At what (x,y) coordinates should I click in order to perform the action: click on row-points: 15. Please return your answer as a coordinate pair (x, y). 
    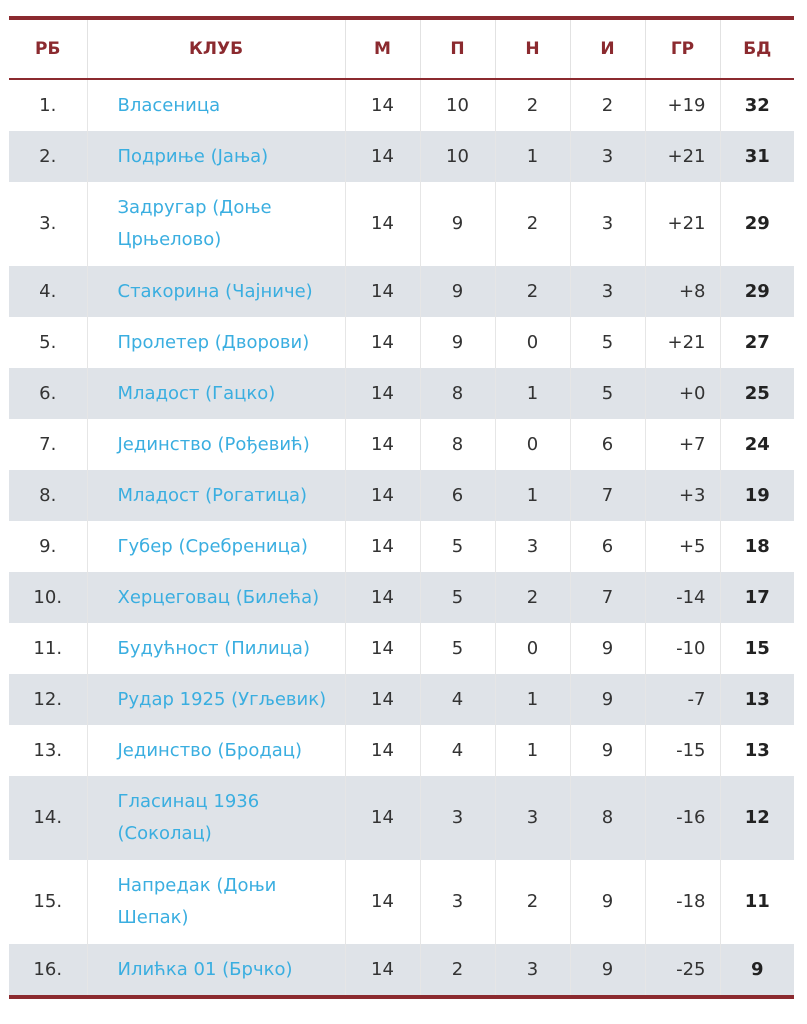
    Looking at the image, I should click on (757, 648).